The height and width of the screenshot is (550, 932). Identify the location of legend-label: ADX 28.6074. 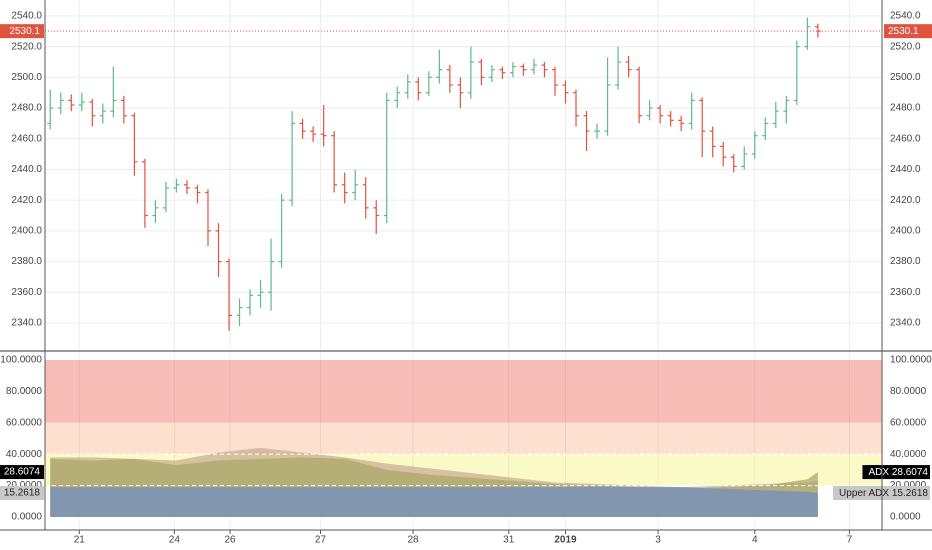
(899, 472).